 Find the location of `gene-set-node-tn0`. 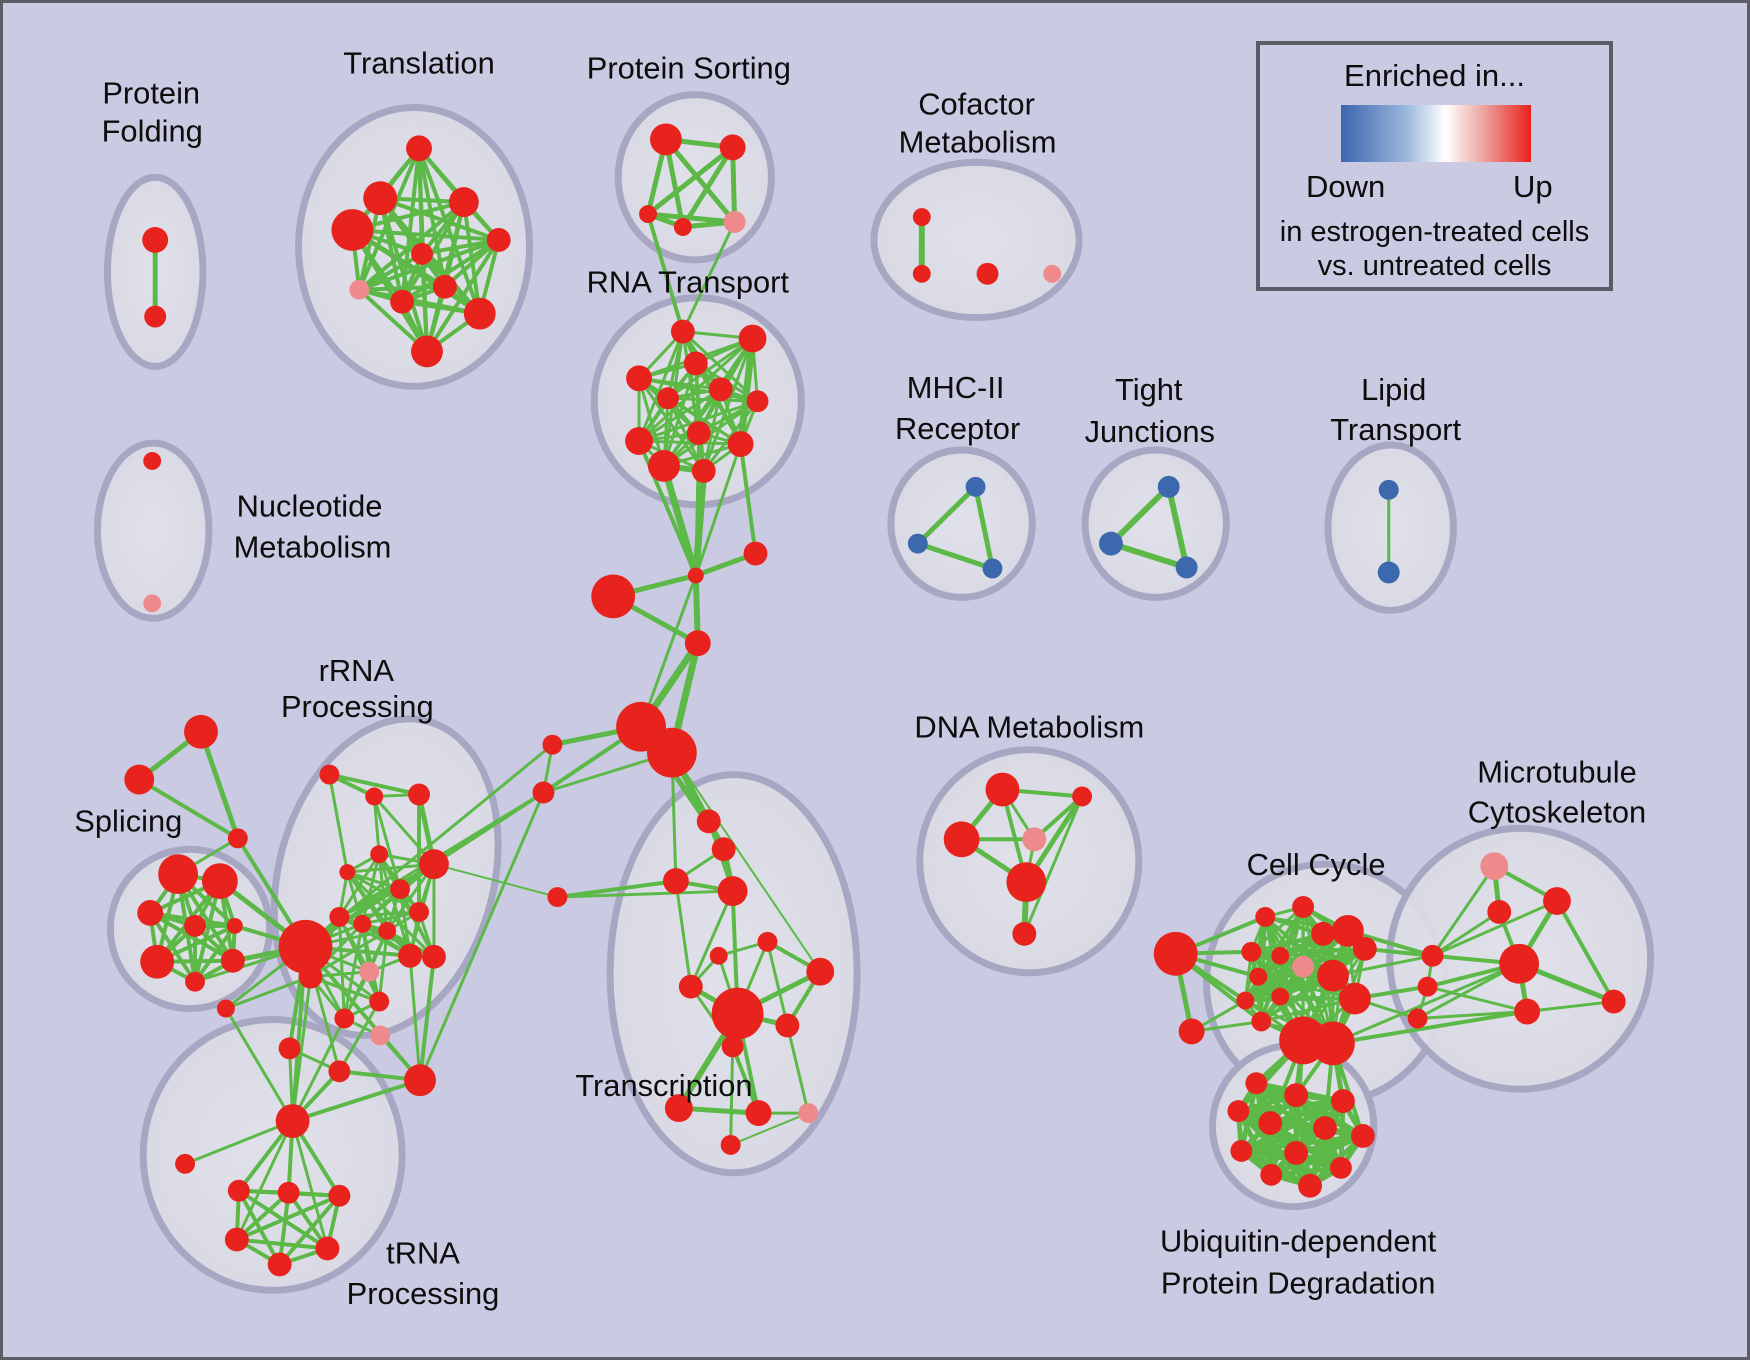

gene-set-node-tn0 is located at coordinates (292, 1121).